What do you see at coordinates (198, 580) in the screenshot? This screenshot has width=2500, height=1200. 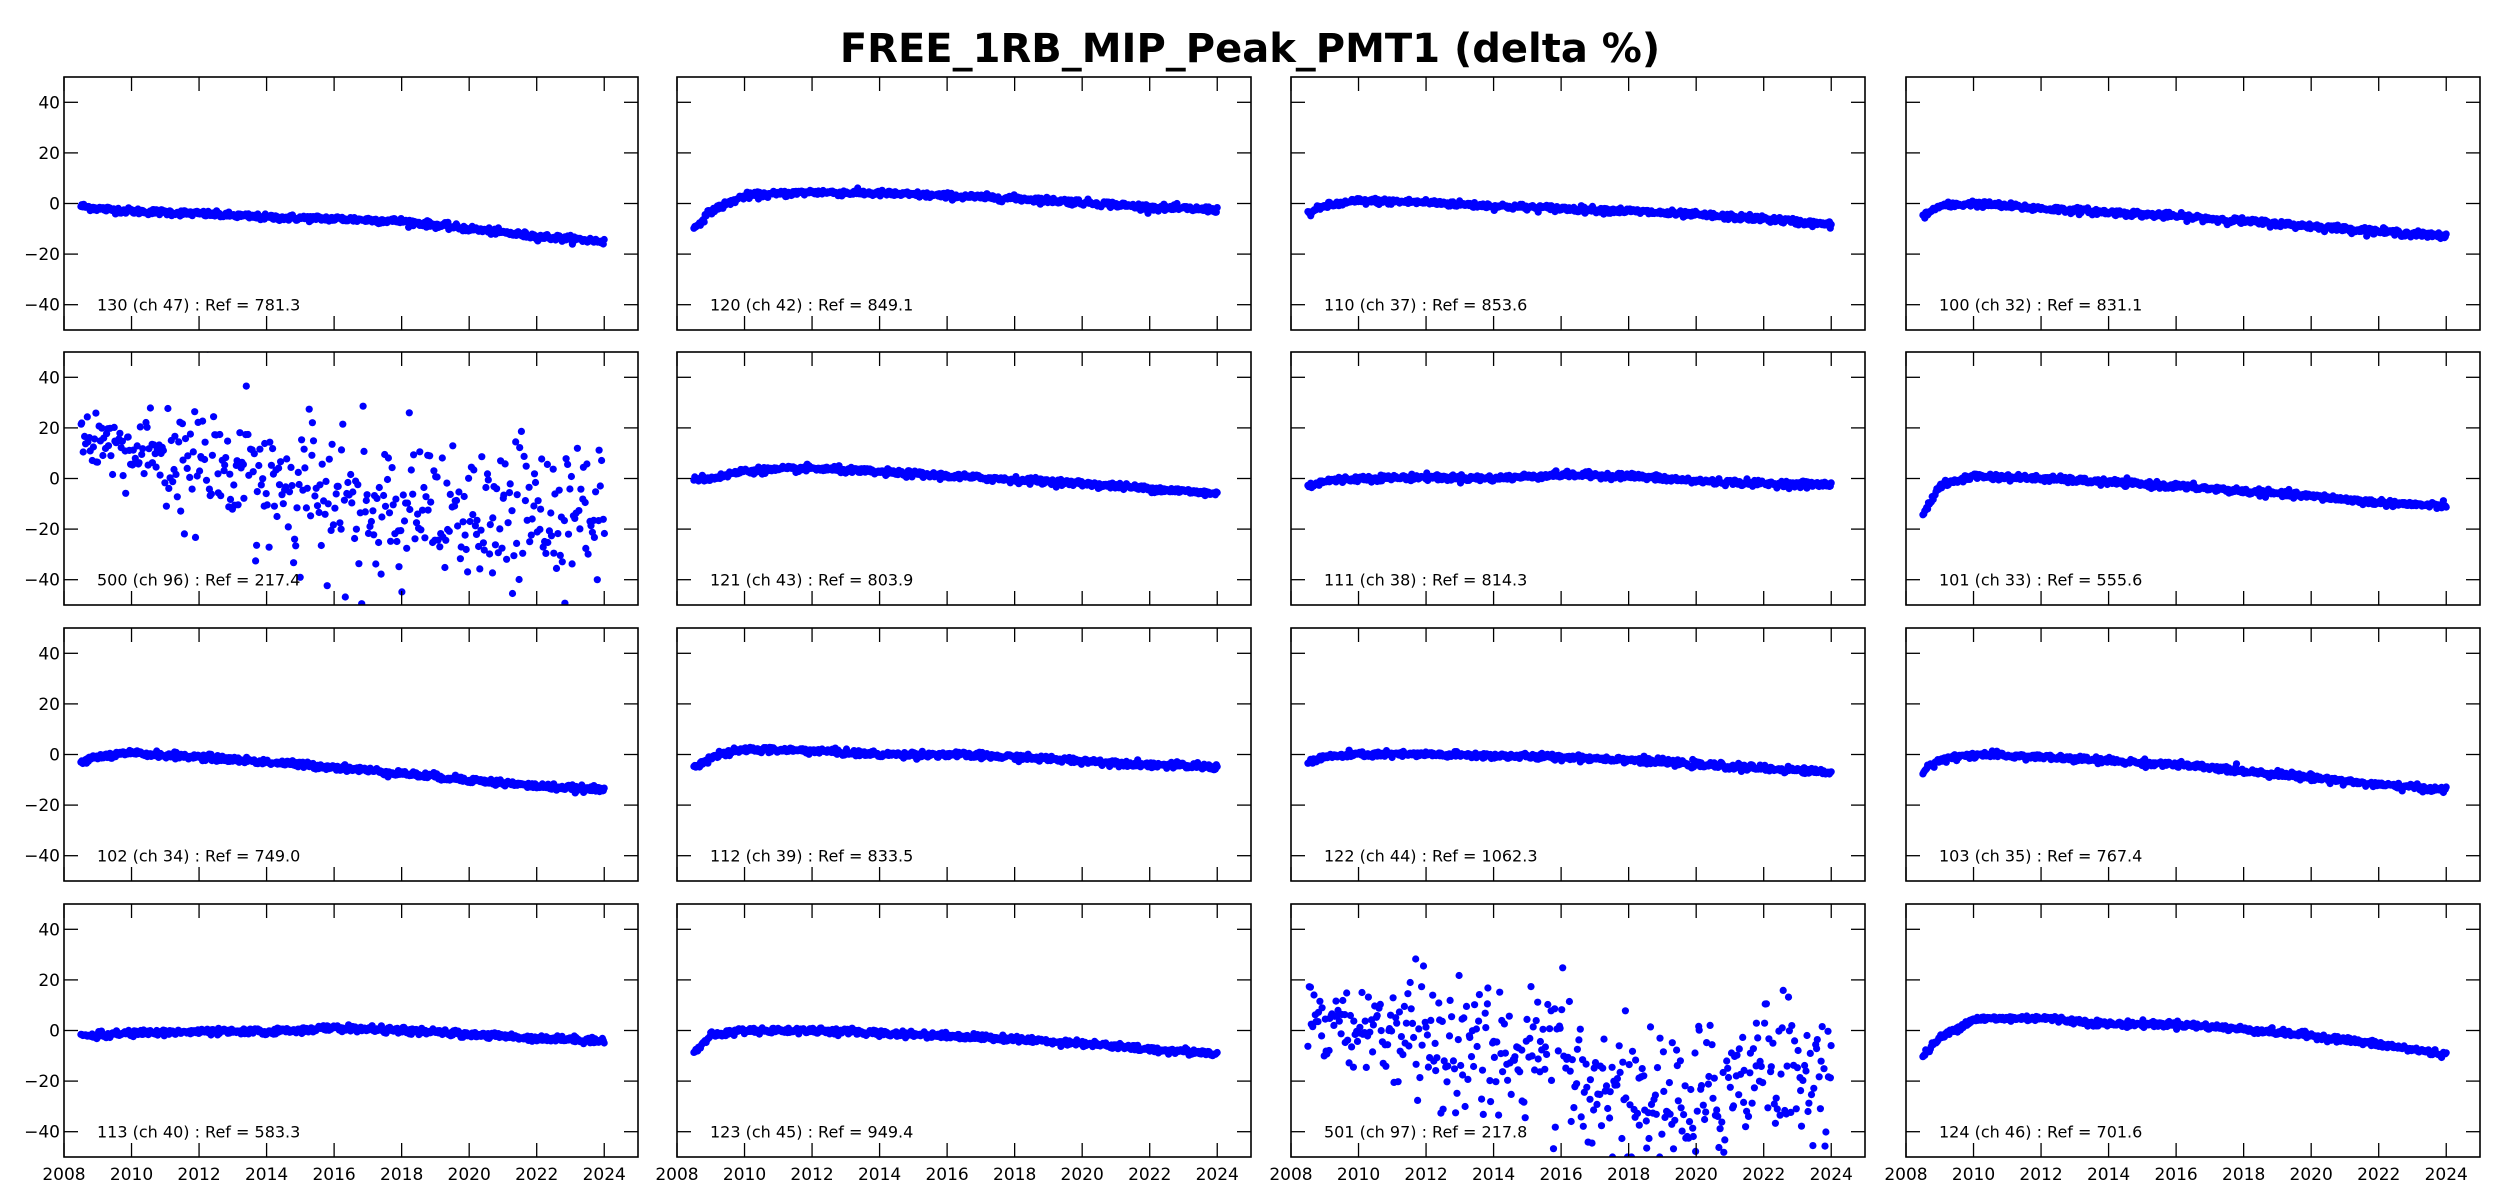 I see `panel-label: 500 (ch 96) : Ref = 217.4` at bounding box center [198, 580].